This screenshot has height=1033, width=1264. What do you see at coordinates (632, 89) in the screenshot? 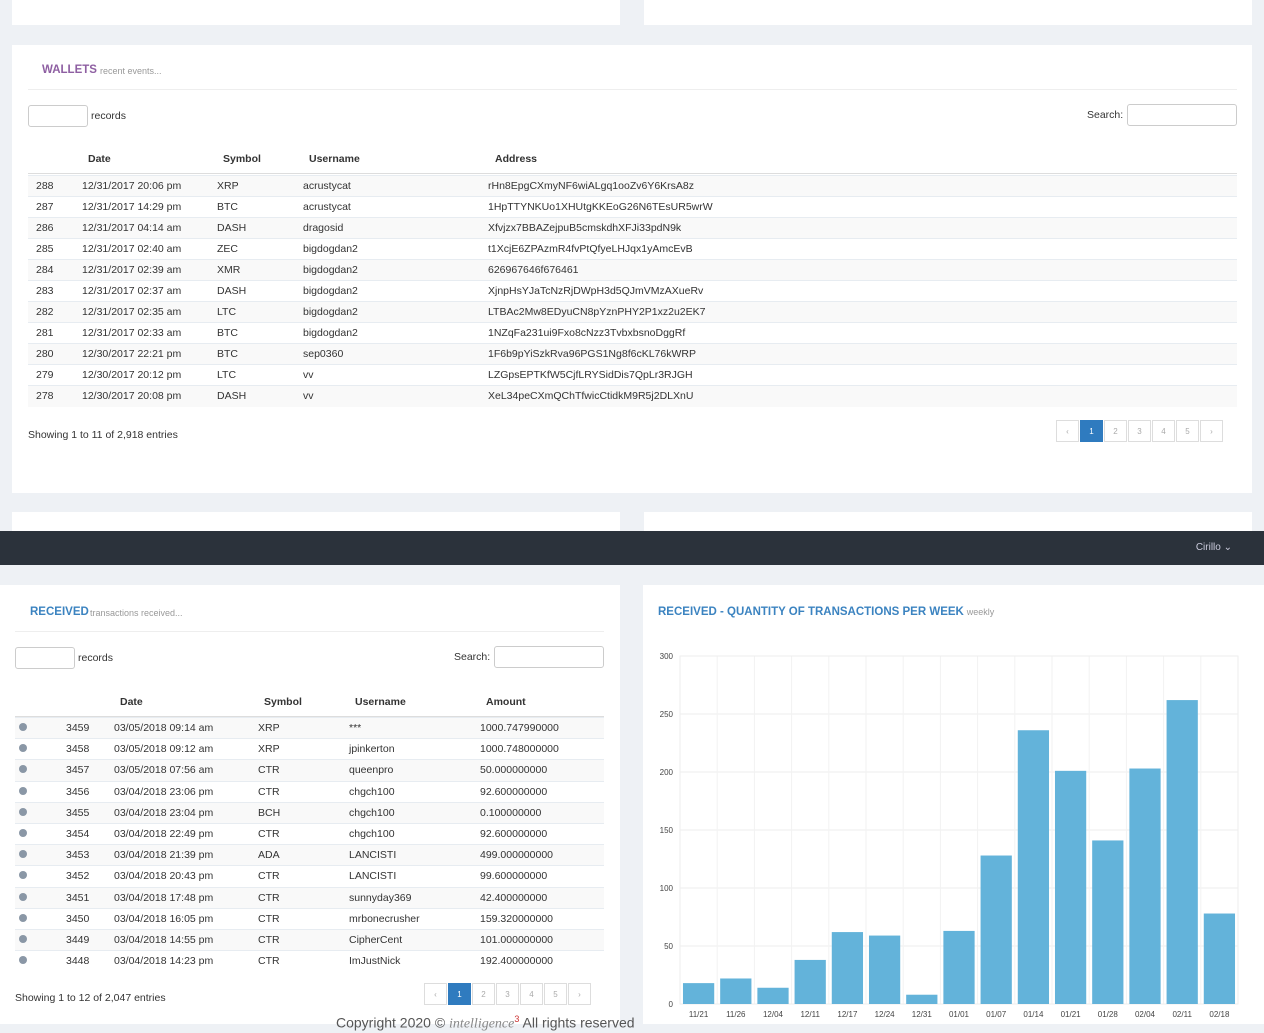
I see `divider` at bounding box center [632, 89].